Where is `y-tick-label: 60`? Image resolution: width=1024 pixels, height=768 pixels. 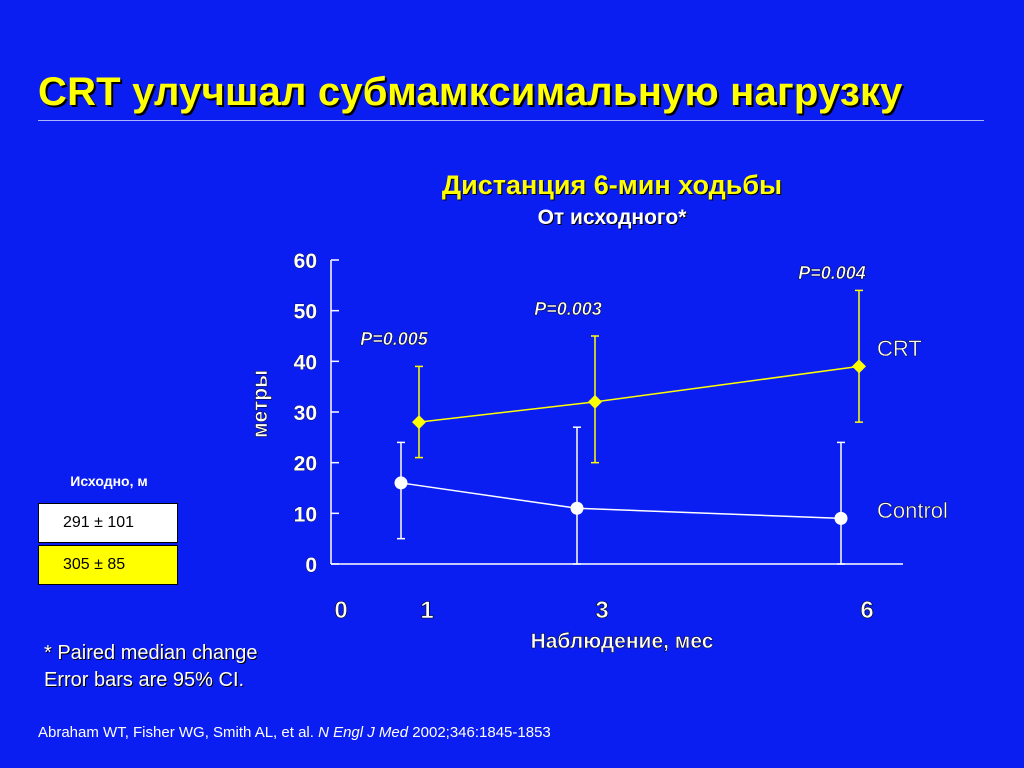 y-tick-label: 60 is located at coordinates (305, 261).